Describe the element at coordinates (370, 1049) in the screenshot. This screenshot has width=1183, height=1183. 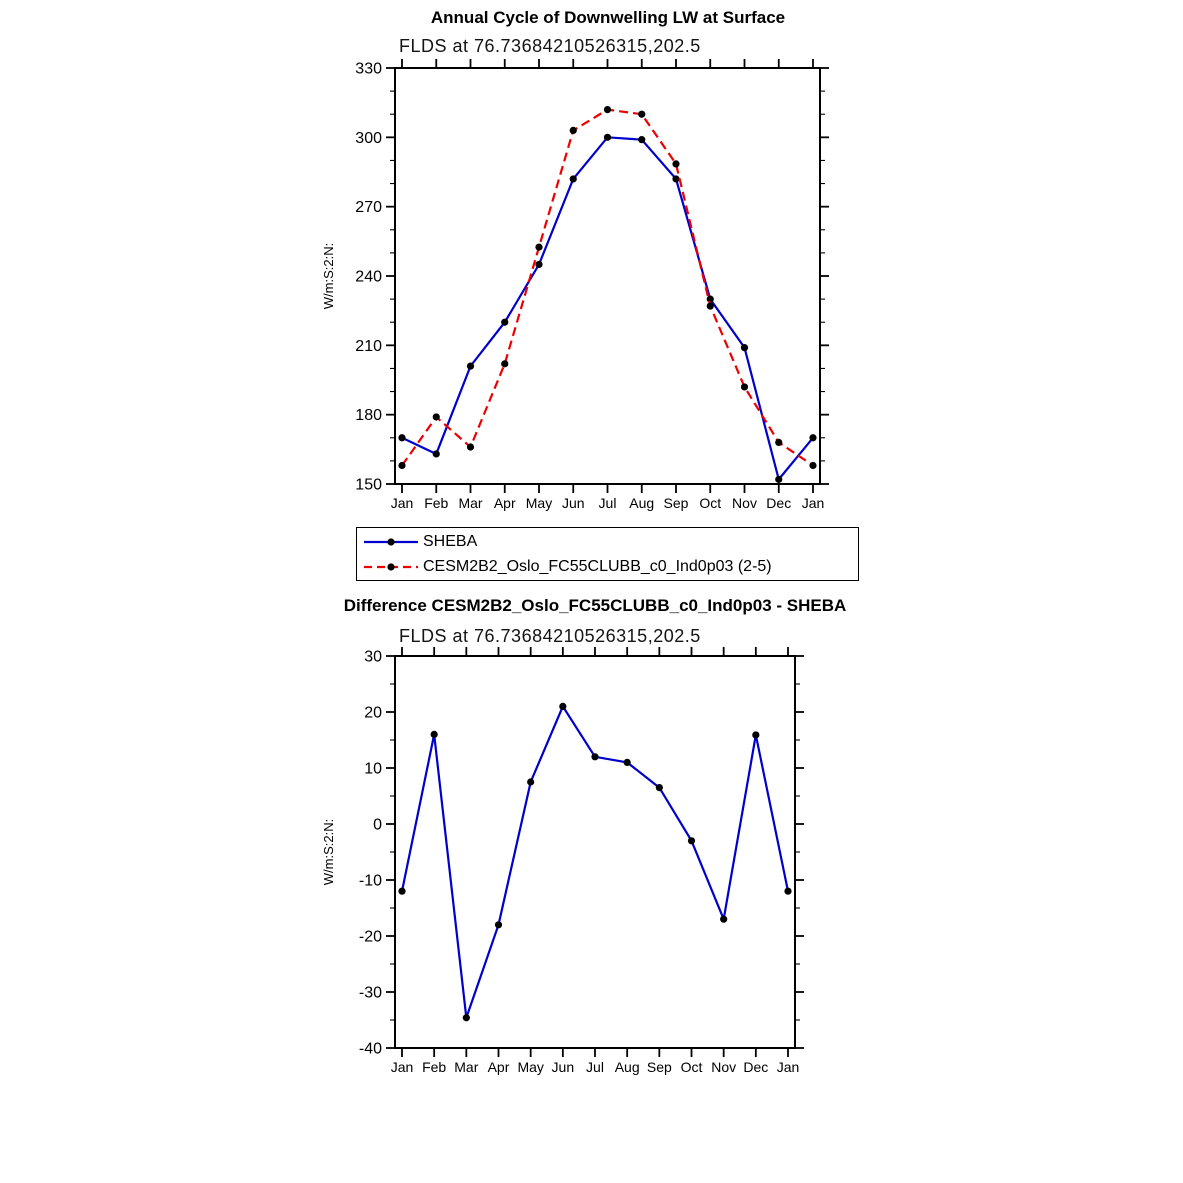
I see `y-tick-label: -40` at that location.